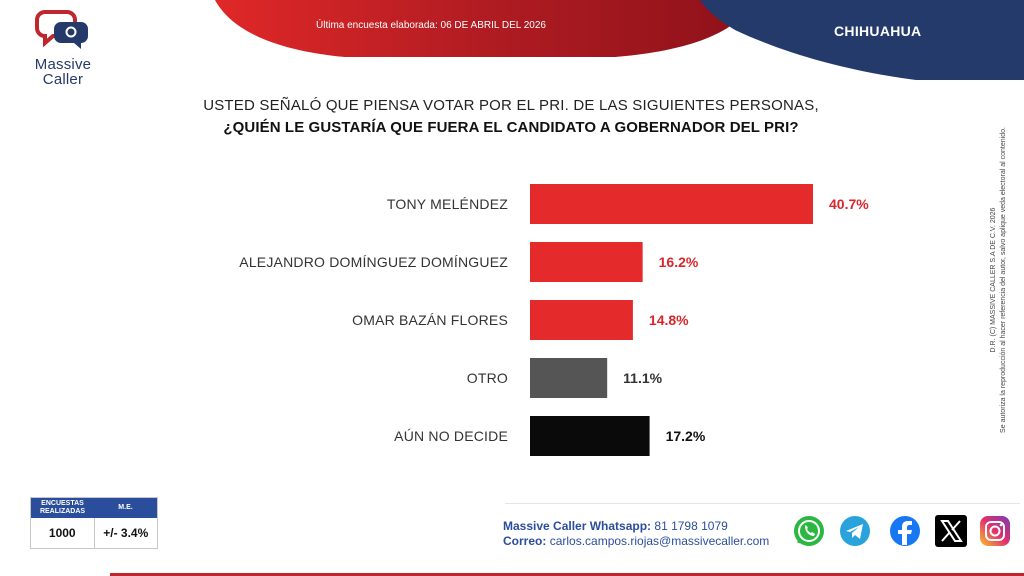 The height and width of the screenshot is (576, 1024). Describe the element at coordinates (487, 378) in the screenshot. I see `category-label: OTRO` at that location.